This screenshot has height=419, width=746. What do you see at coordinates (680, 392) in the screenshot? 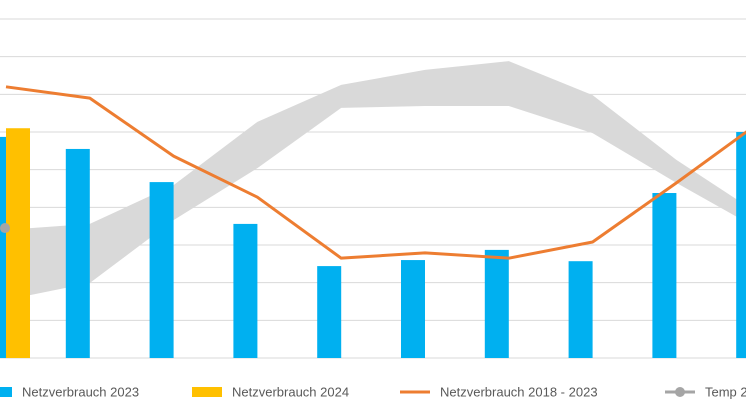
I see `legend-marker` at bounding box center [680, 392].